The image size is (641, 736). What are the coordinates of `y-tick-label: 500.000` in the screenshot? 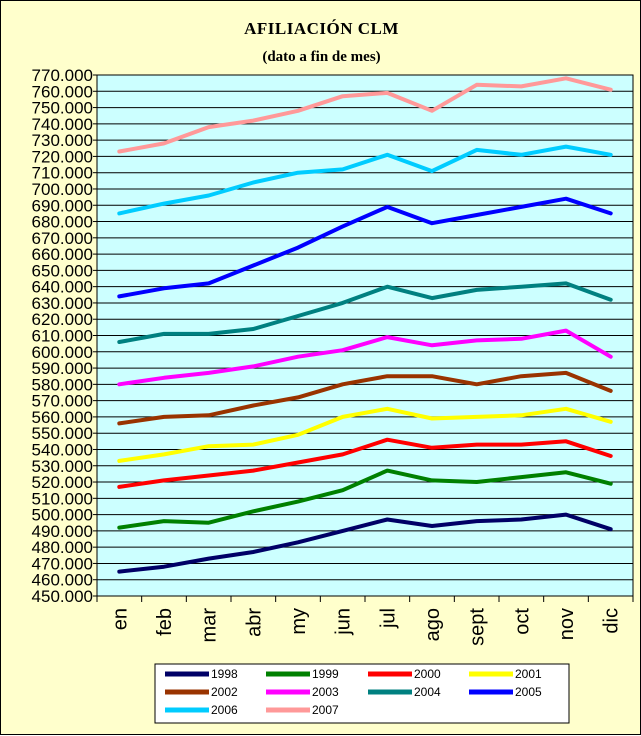 It's located at (62, 515).